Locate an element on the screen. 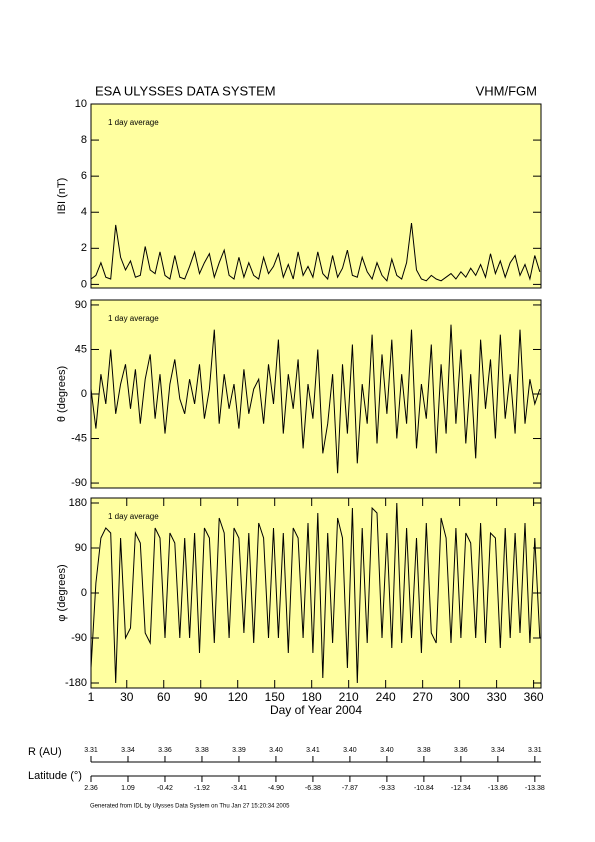 This screenshot has height=842, width=595. x-tick-label: 120 is located at coordinates (238, 697).